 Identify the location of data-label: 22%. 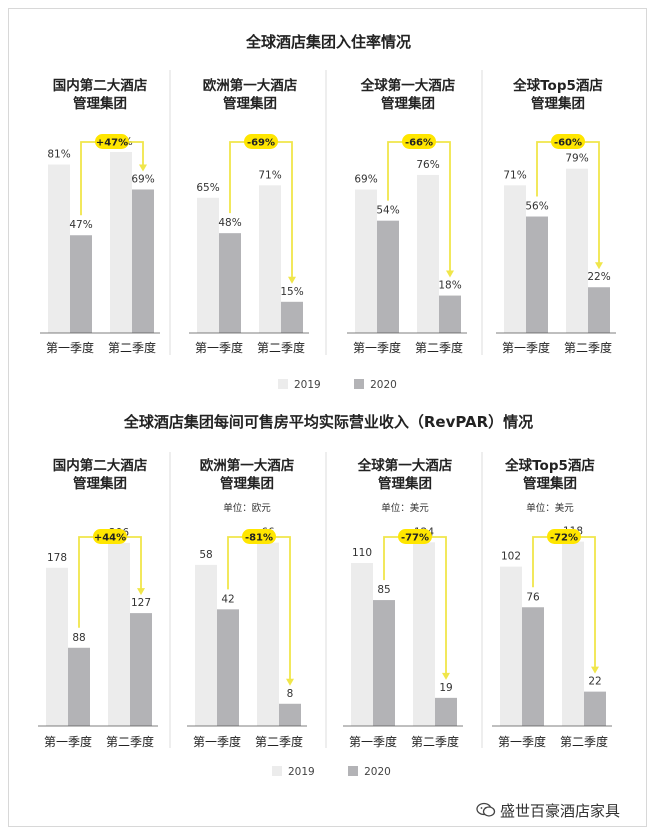
(598, 277).